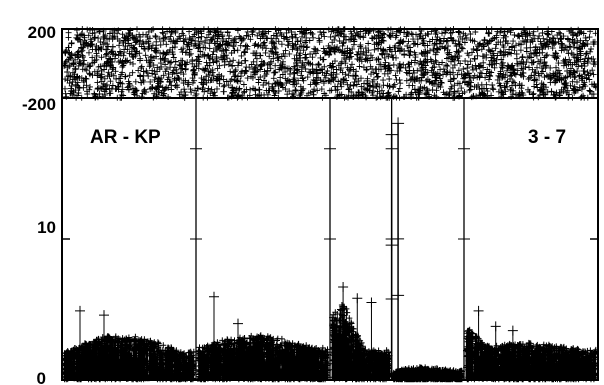  Describe the element at coordinates (46, 227) in the screenshot. I see `bottom-tick-label-mid: 10` at that location.